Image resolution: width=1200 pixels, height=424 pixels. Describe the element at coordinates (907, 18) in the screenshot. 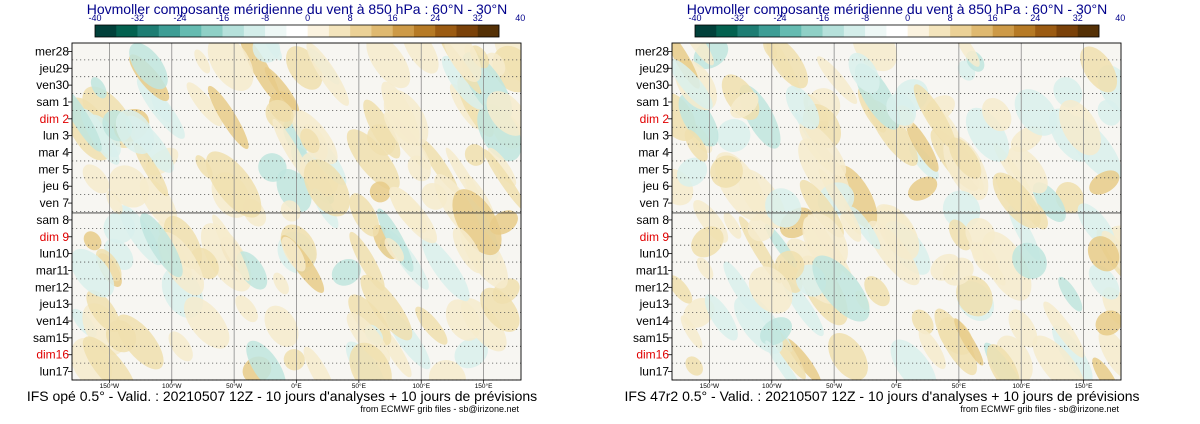

I see `colorbar-tick-label: 0` at that location.